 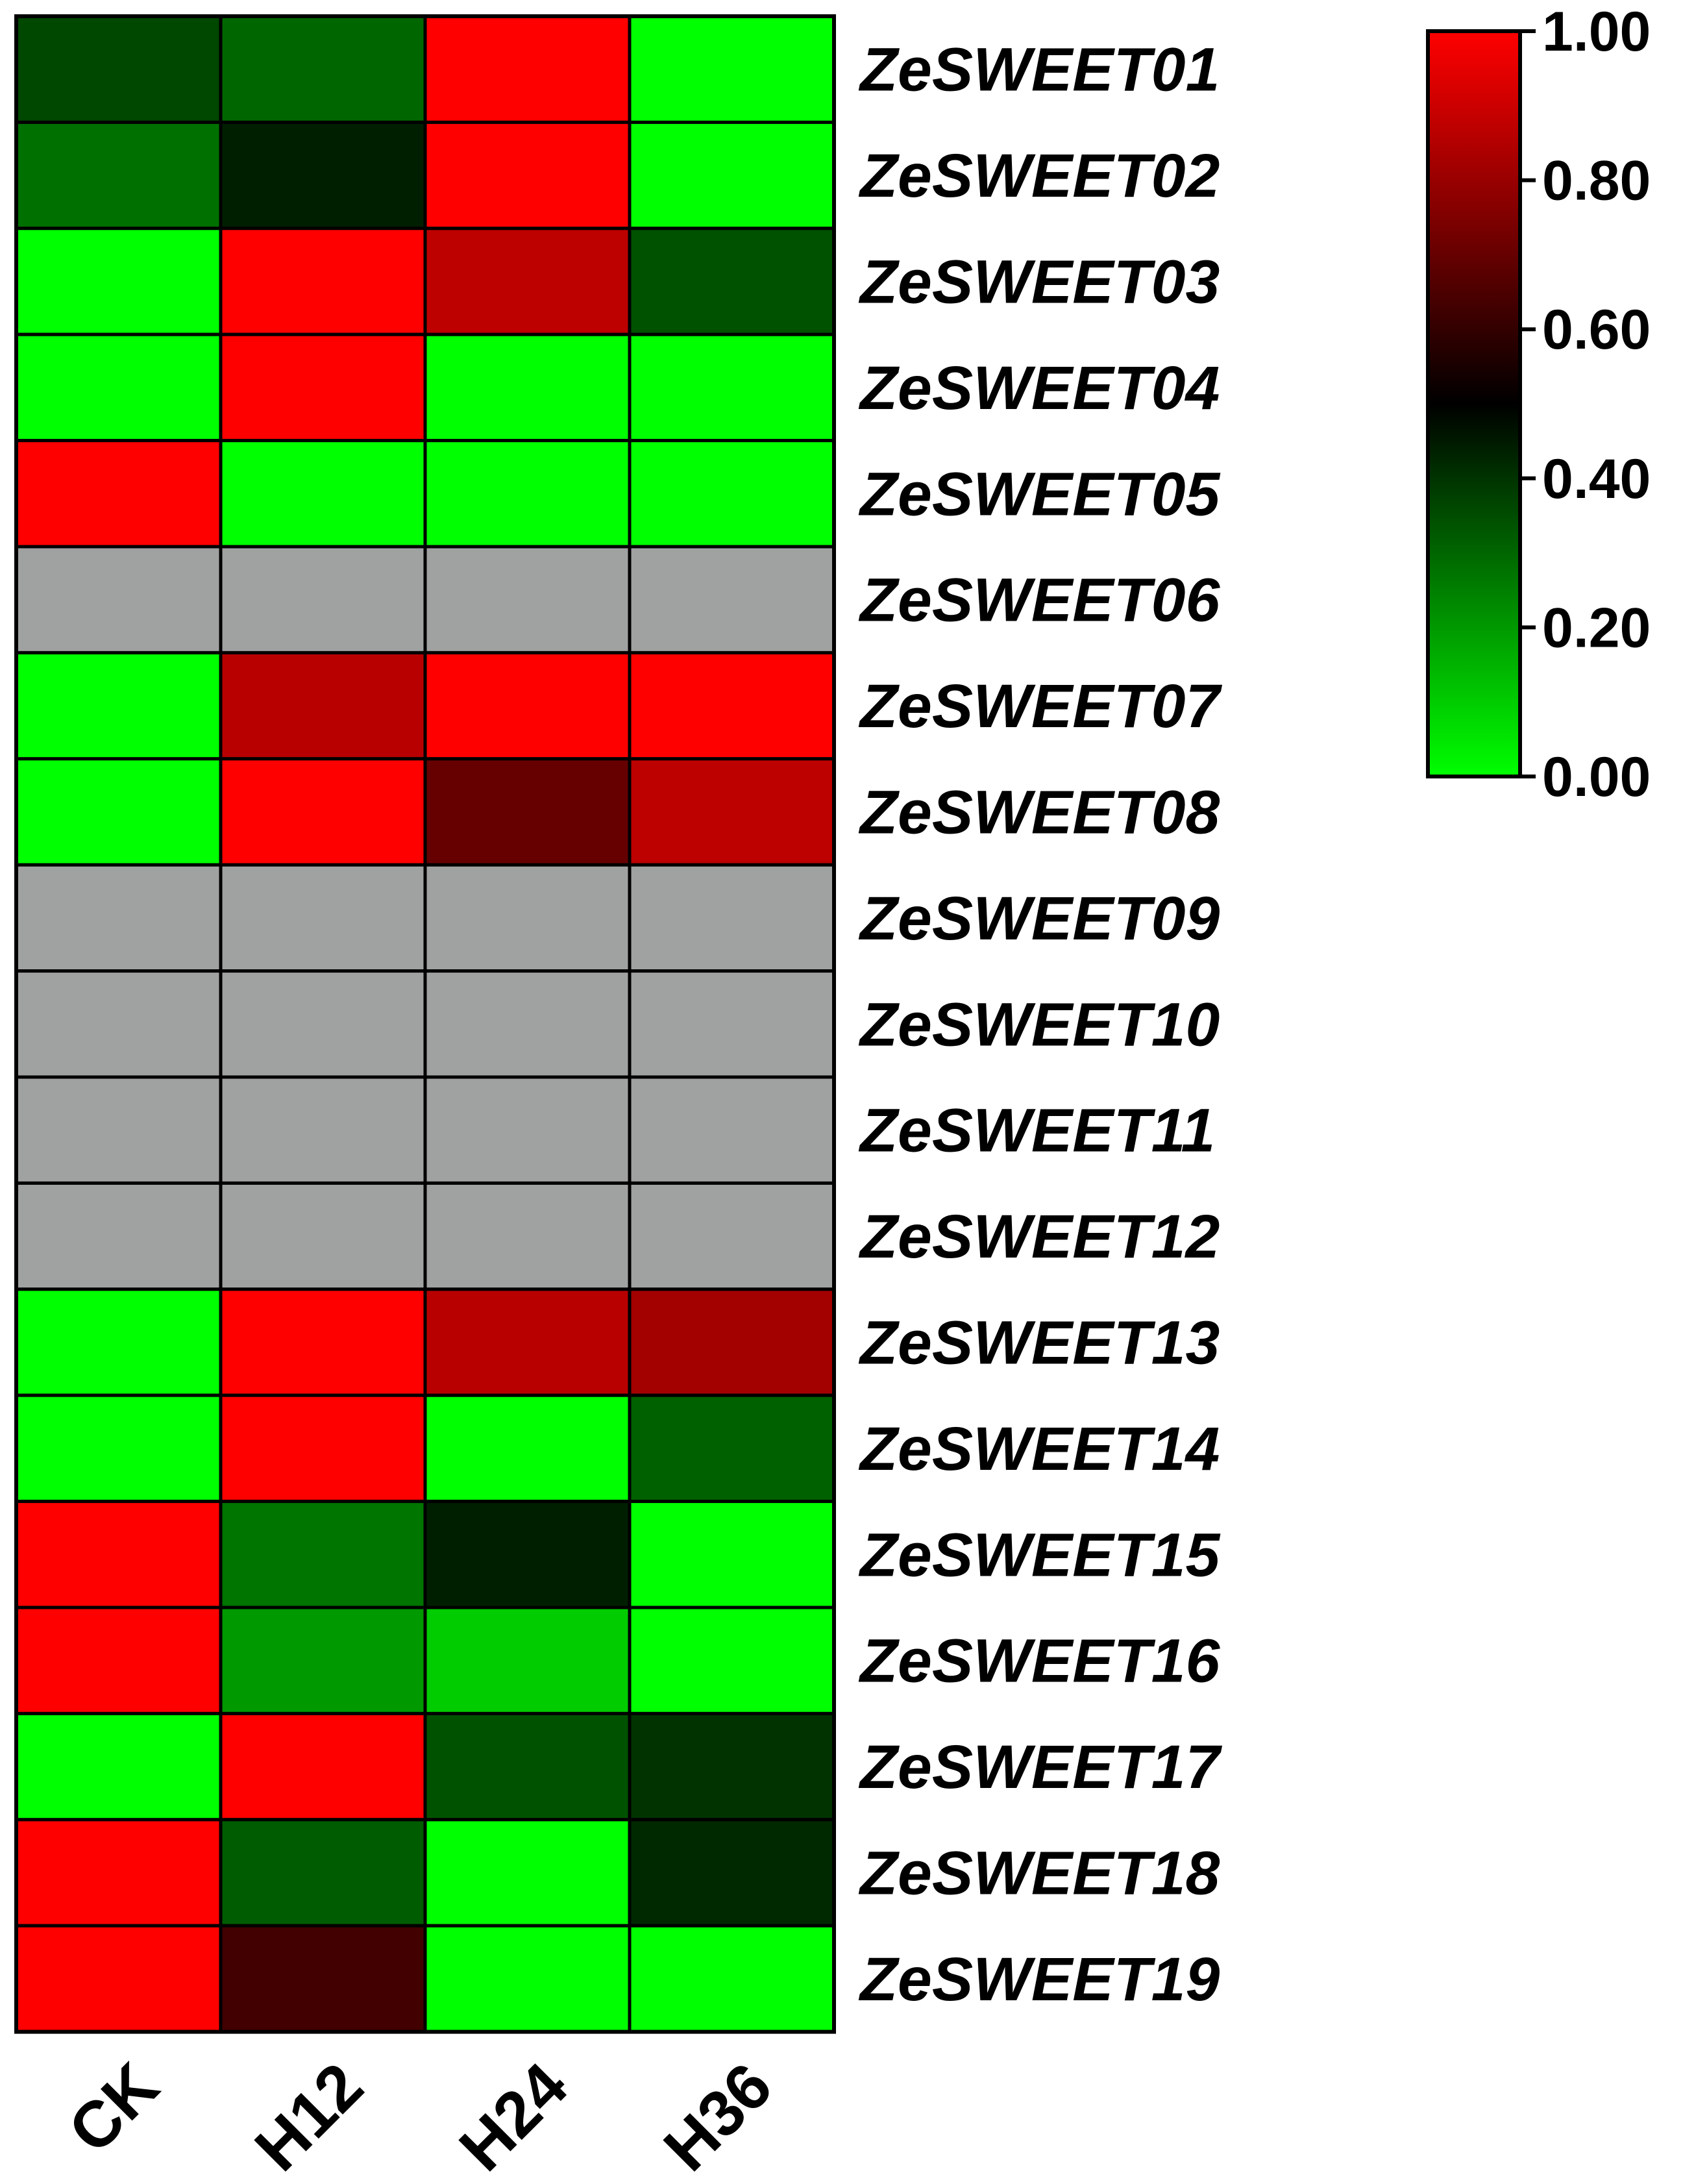 What do you see at coordinates (1596, 32) in the screenshot?
I see `colorbar-tick-label: 1.00` at bounding box center [1596, 32].